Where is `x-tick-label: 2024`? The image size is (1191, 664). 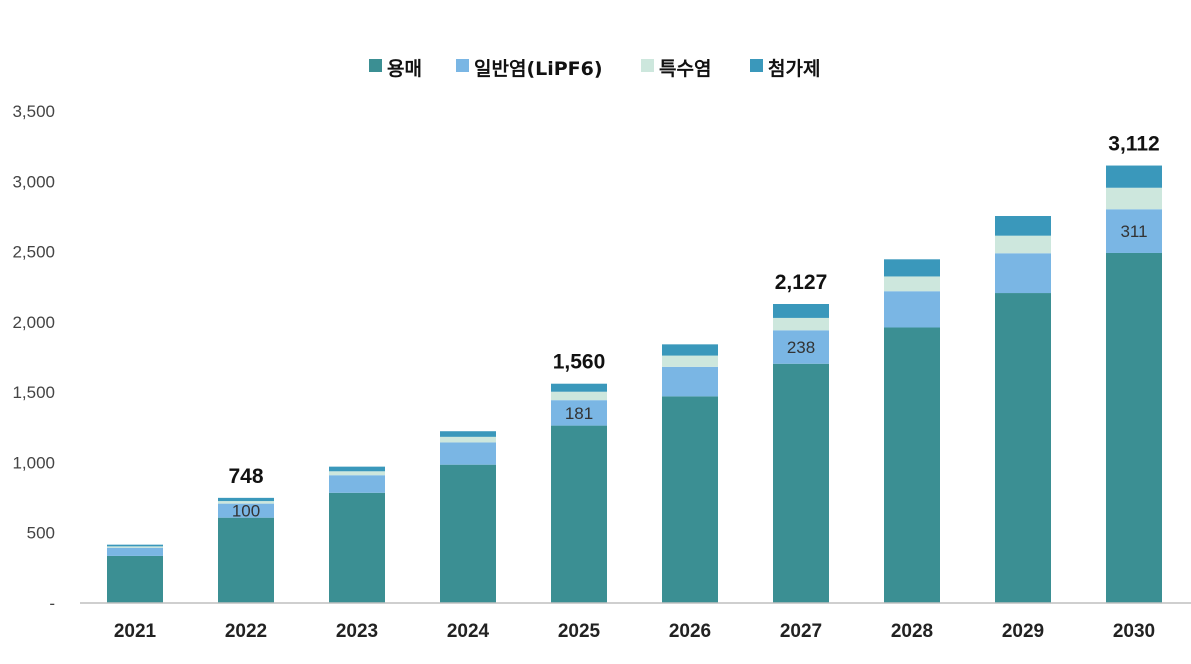 x-tick-label: 2024 is located at coordinates (468, 631).